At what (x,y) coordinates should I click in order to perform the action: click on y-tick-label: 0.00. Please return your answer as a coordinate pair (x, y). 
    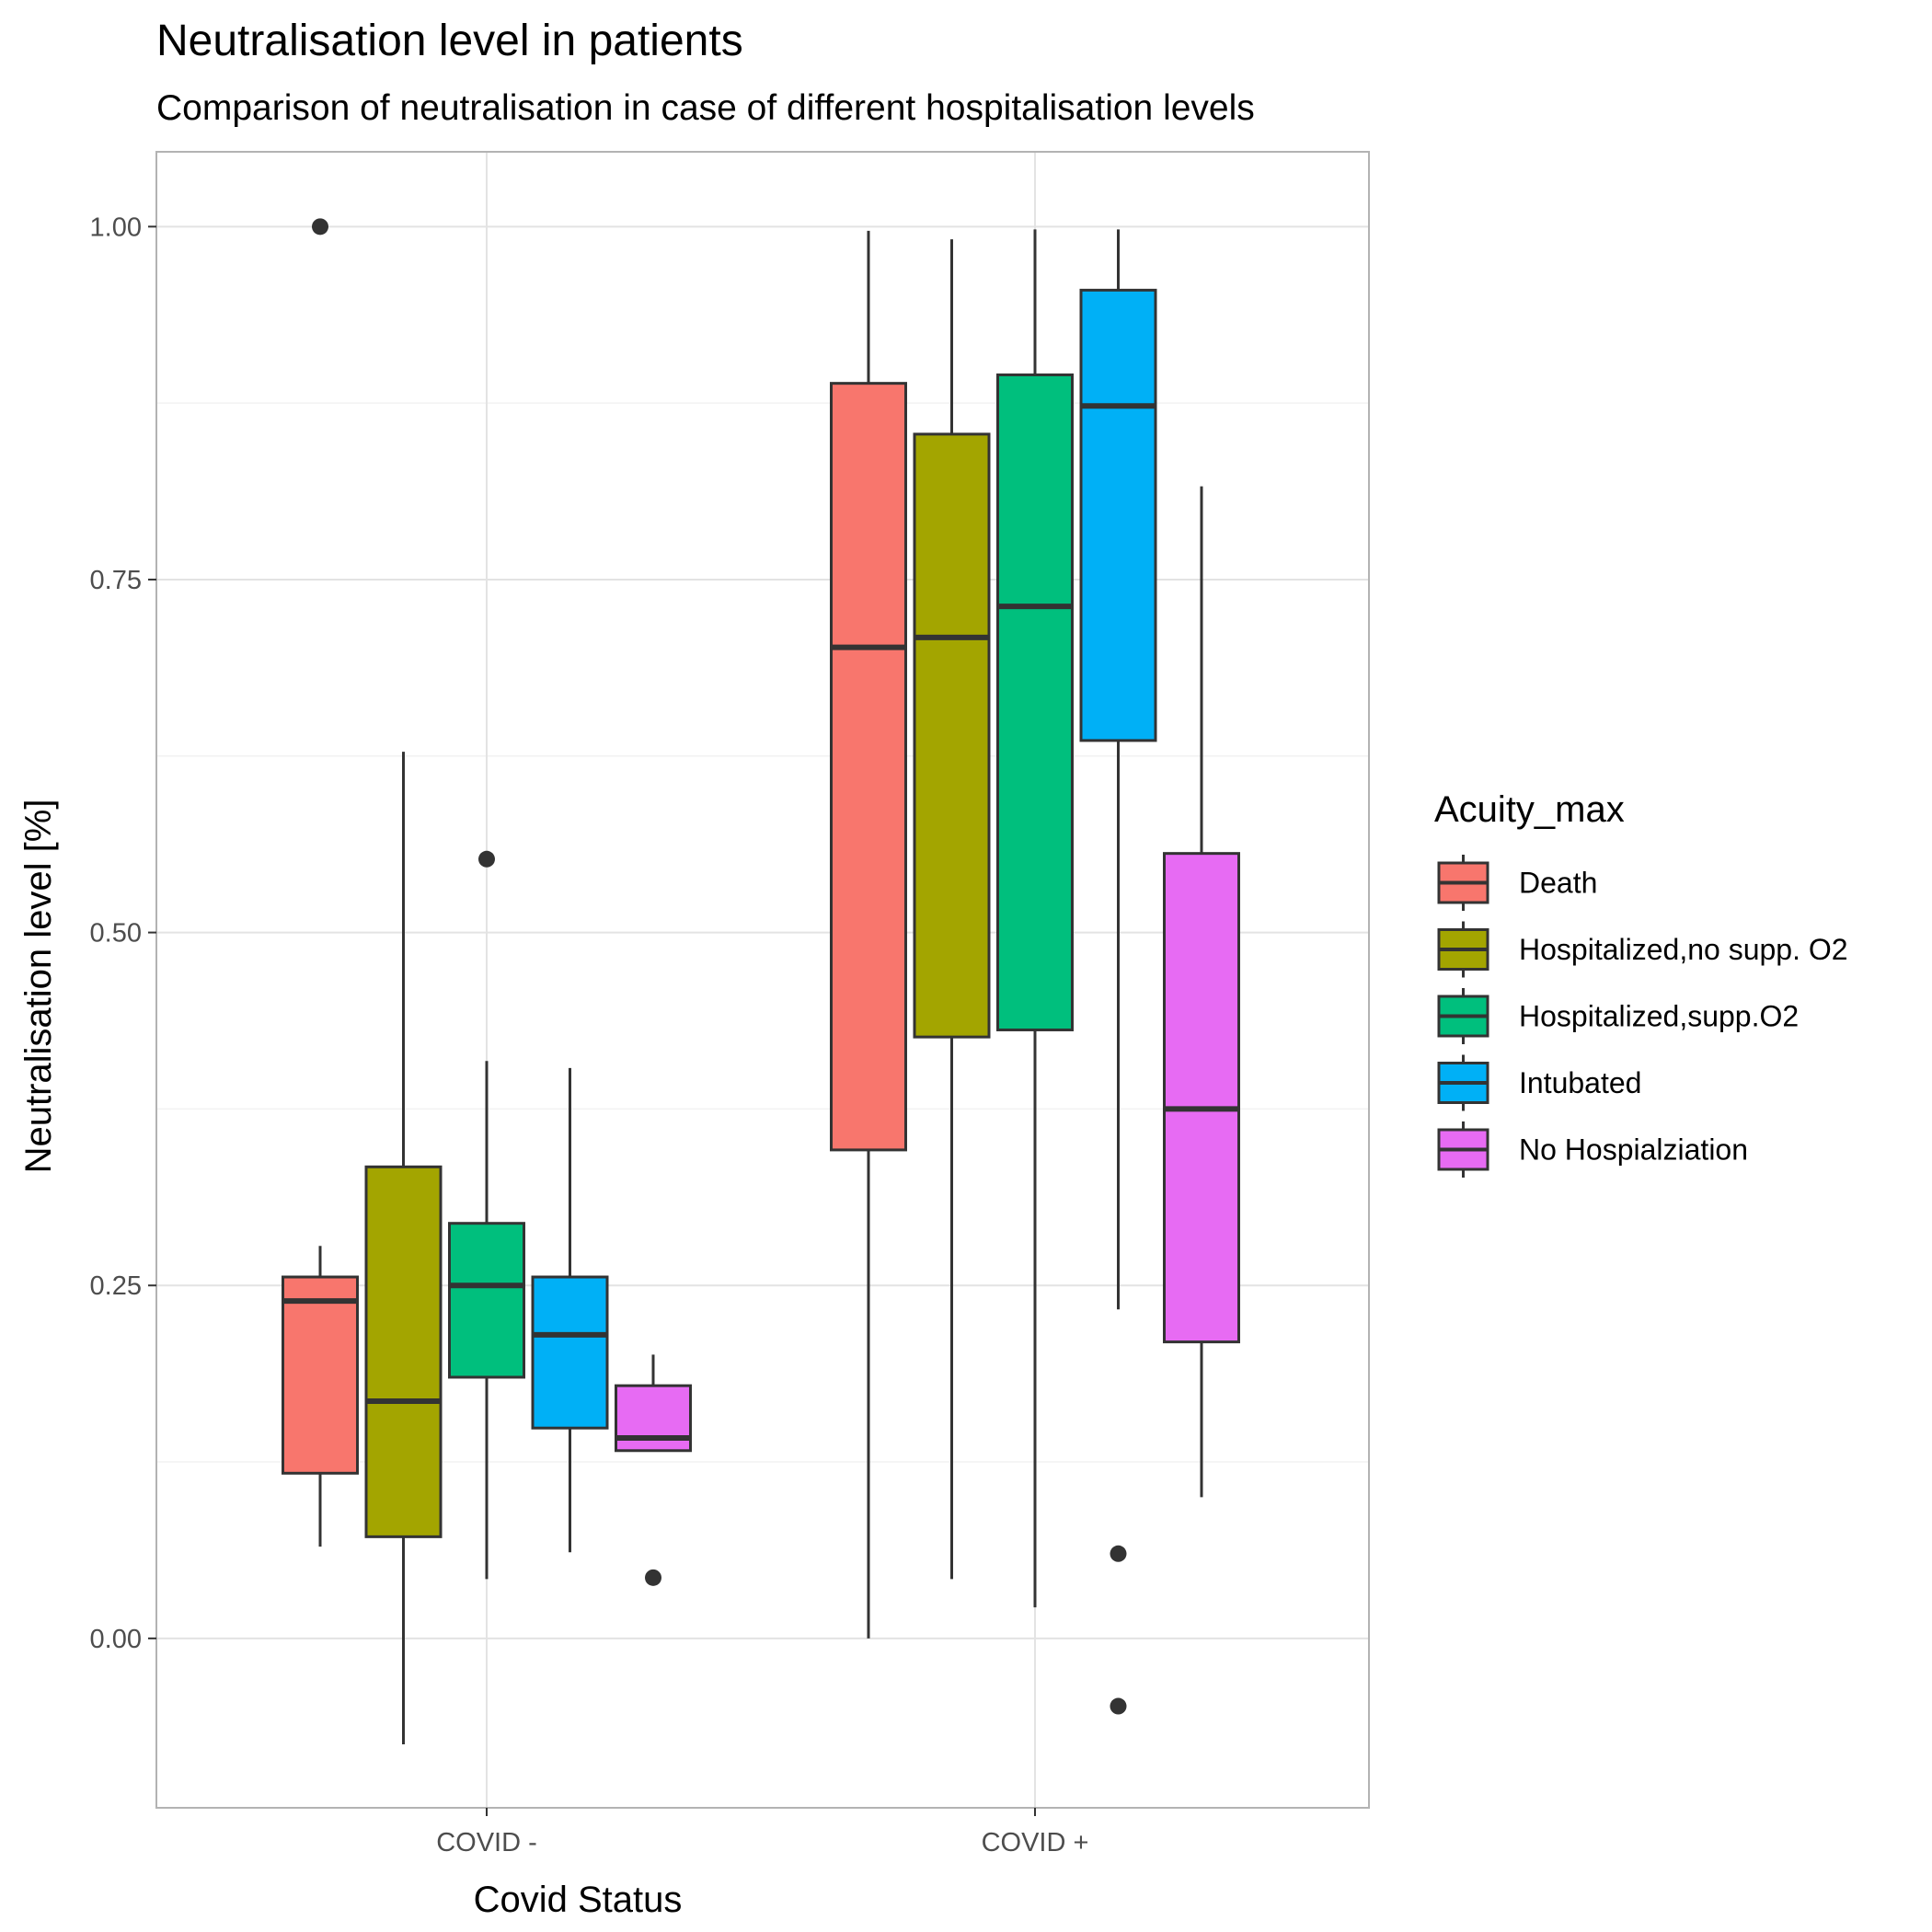
    Looking at the image, I should click on (116, 1639).